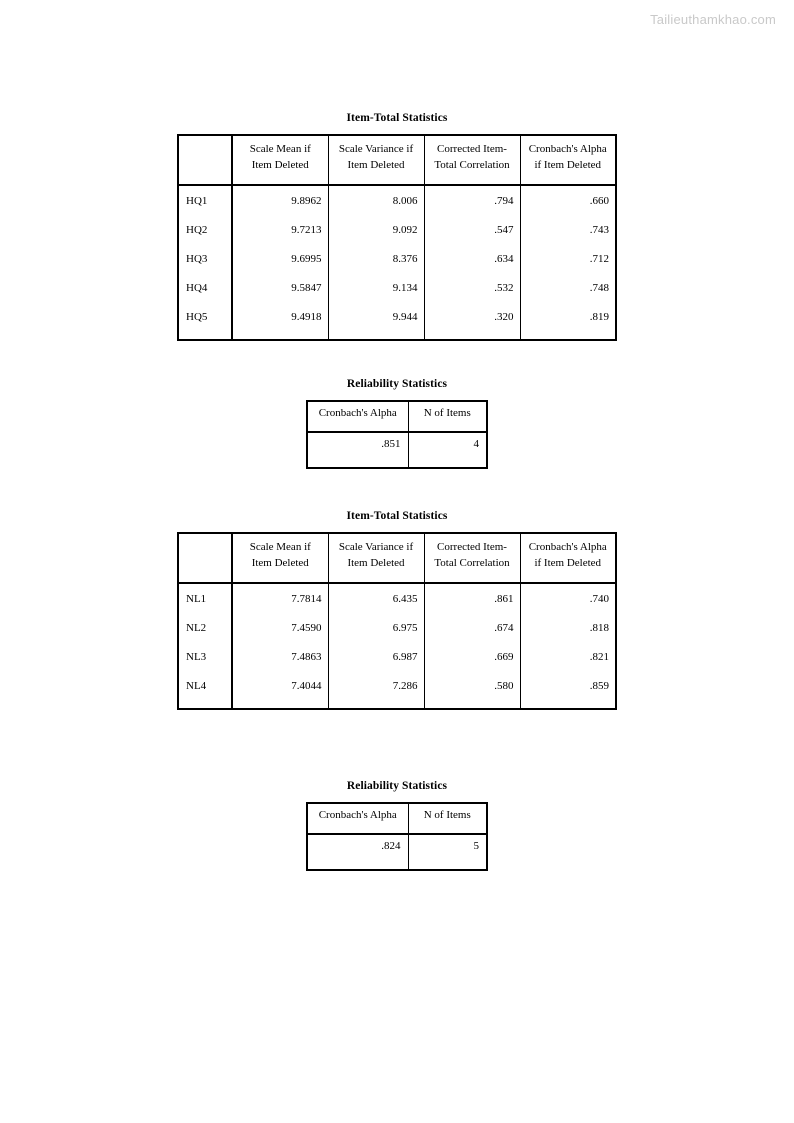 The image size is (794, 1123). Describe the element at coordinates (358, 450) in the screenshot. I see `table-cell: .851` at that location.